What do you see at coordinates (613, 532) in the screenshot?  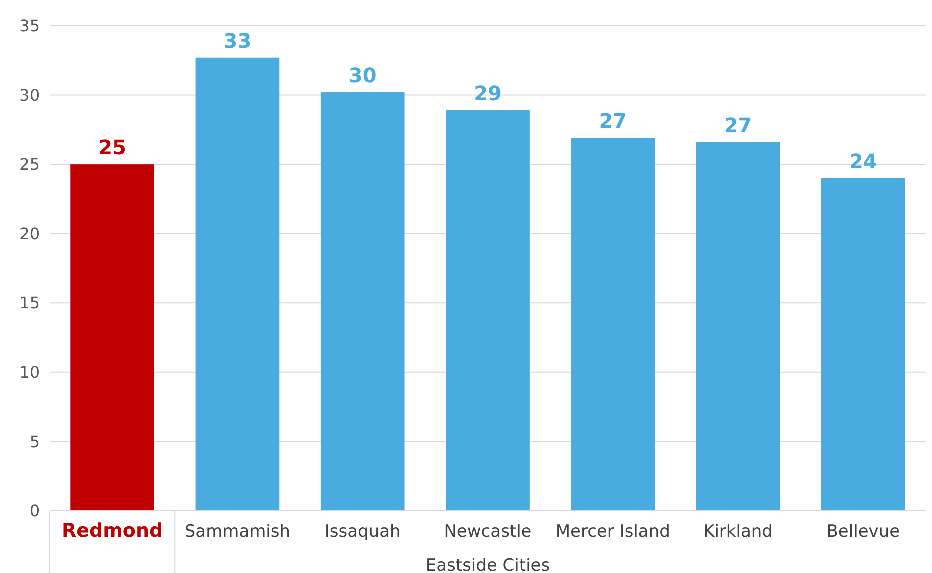 I see `x-tick-label: Mercer Island` at bounding box center [613, 532].